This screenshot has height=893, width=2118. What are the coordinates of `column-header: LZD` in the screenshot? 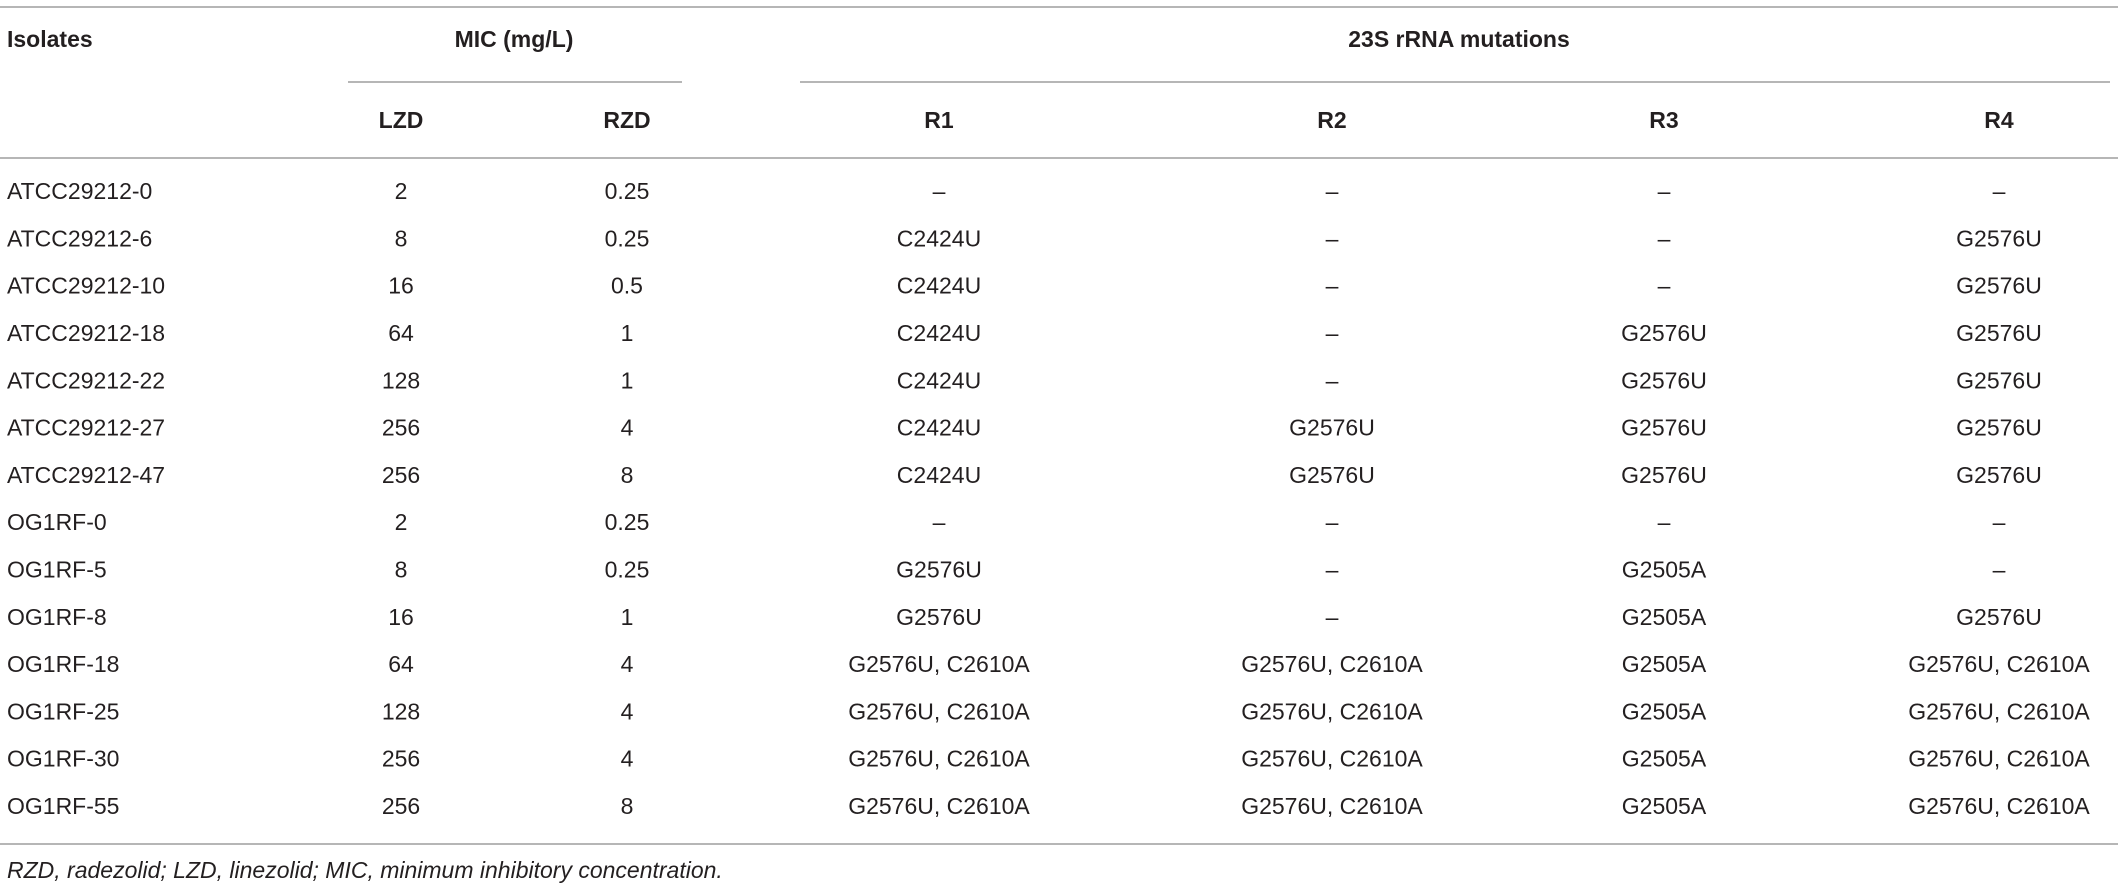 It's located at (401, 120).